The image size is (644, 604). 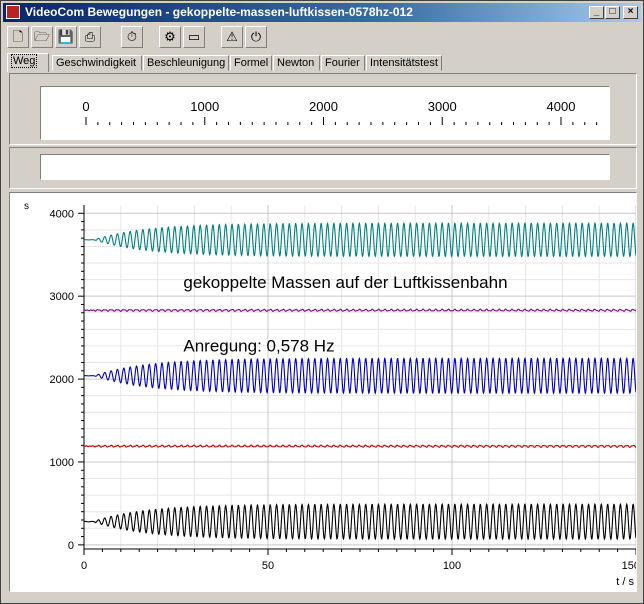 I want to click on y-axis-label: s, so click(x=26, y=206).